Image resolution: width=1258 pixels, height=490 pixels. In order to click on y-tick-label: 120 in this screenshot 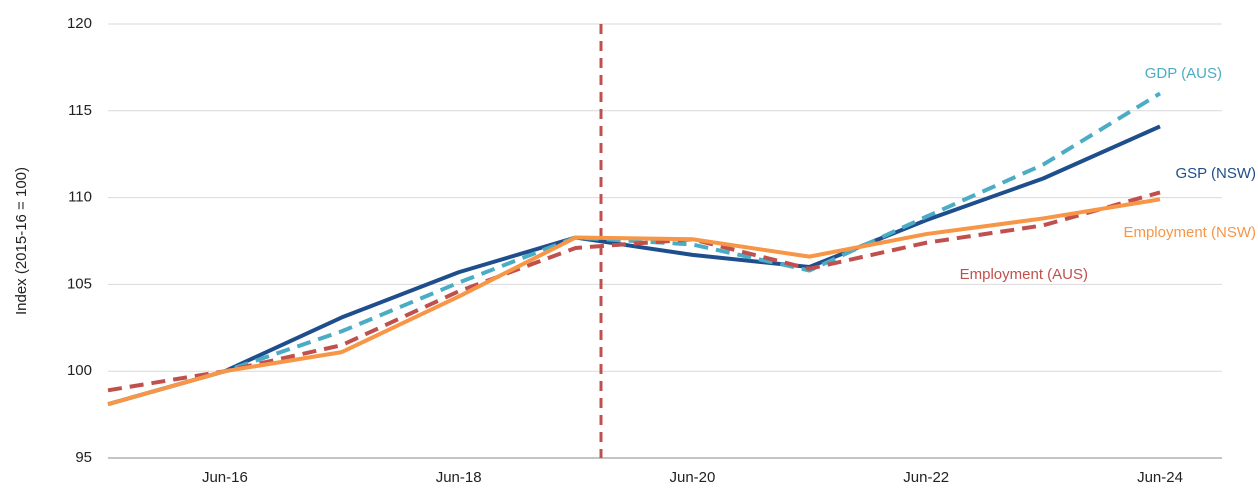, I will do `click(79, 23)`.